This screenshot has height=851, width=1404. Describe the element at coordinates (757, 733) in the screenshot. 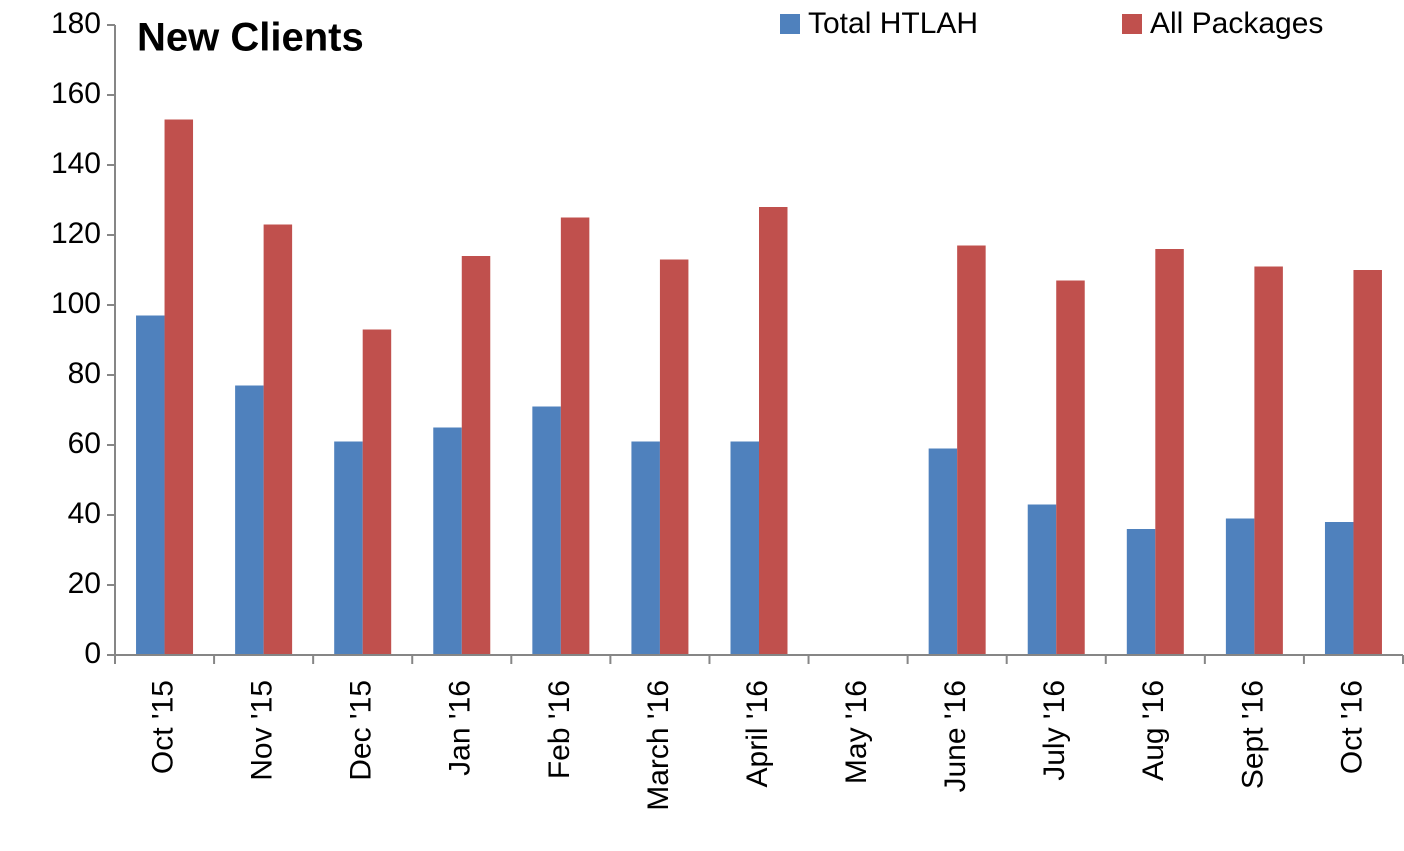

I see `x-tick-label: April '16` at that location.